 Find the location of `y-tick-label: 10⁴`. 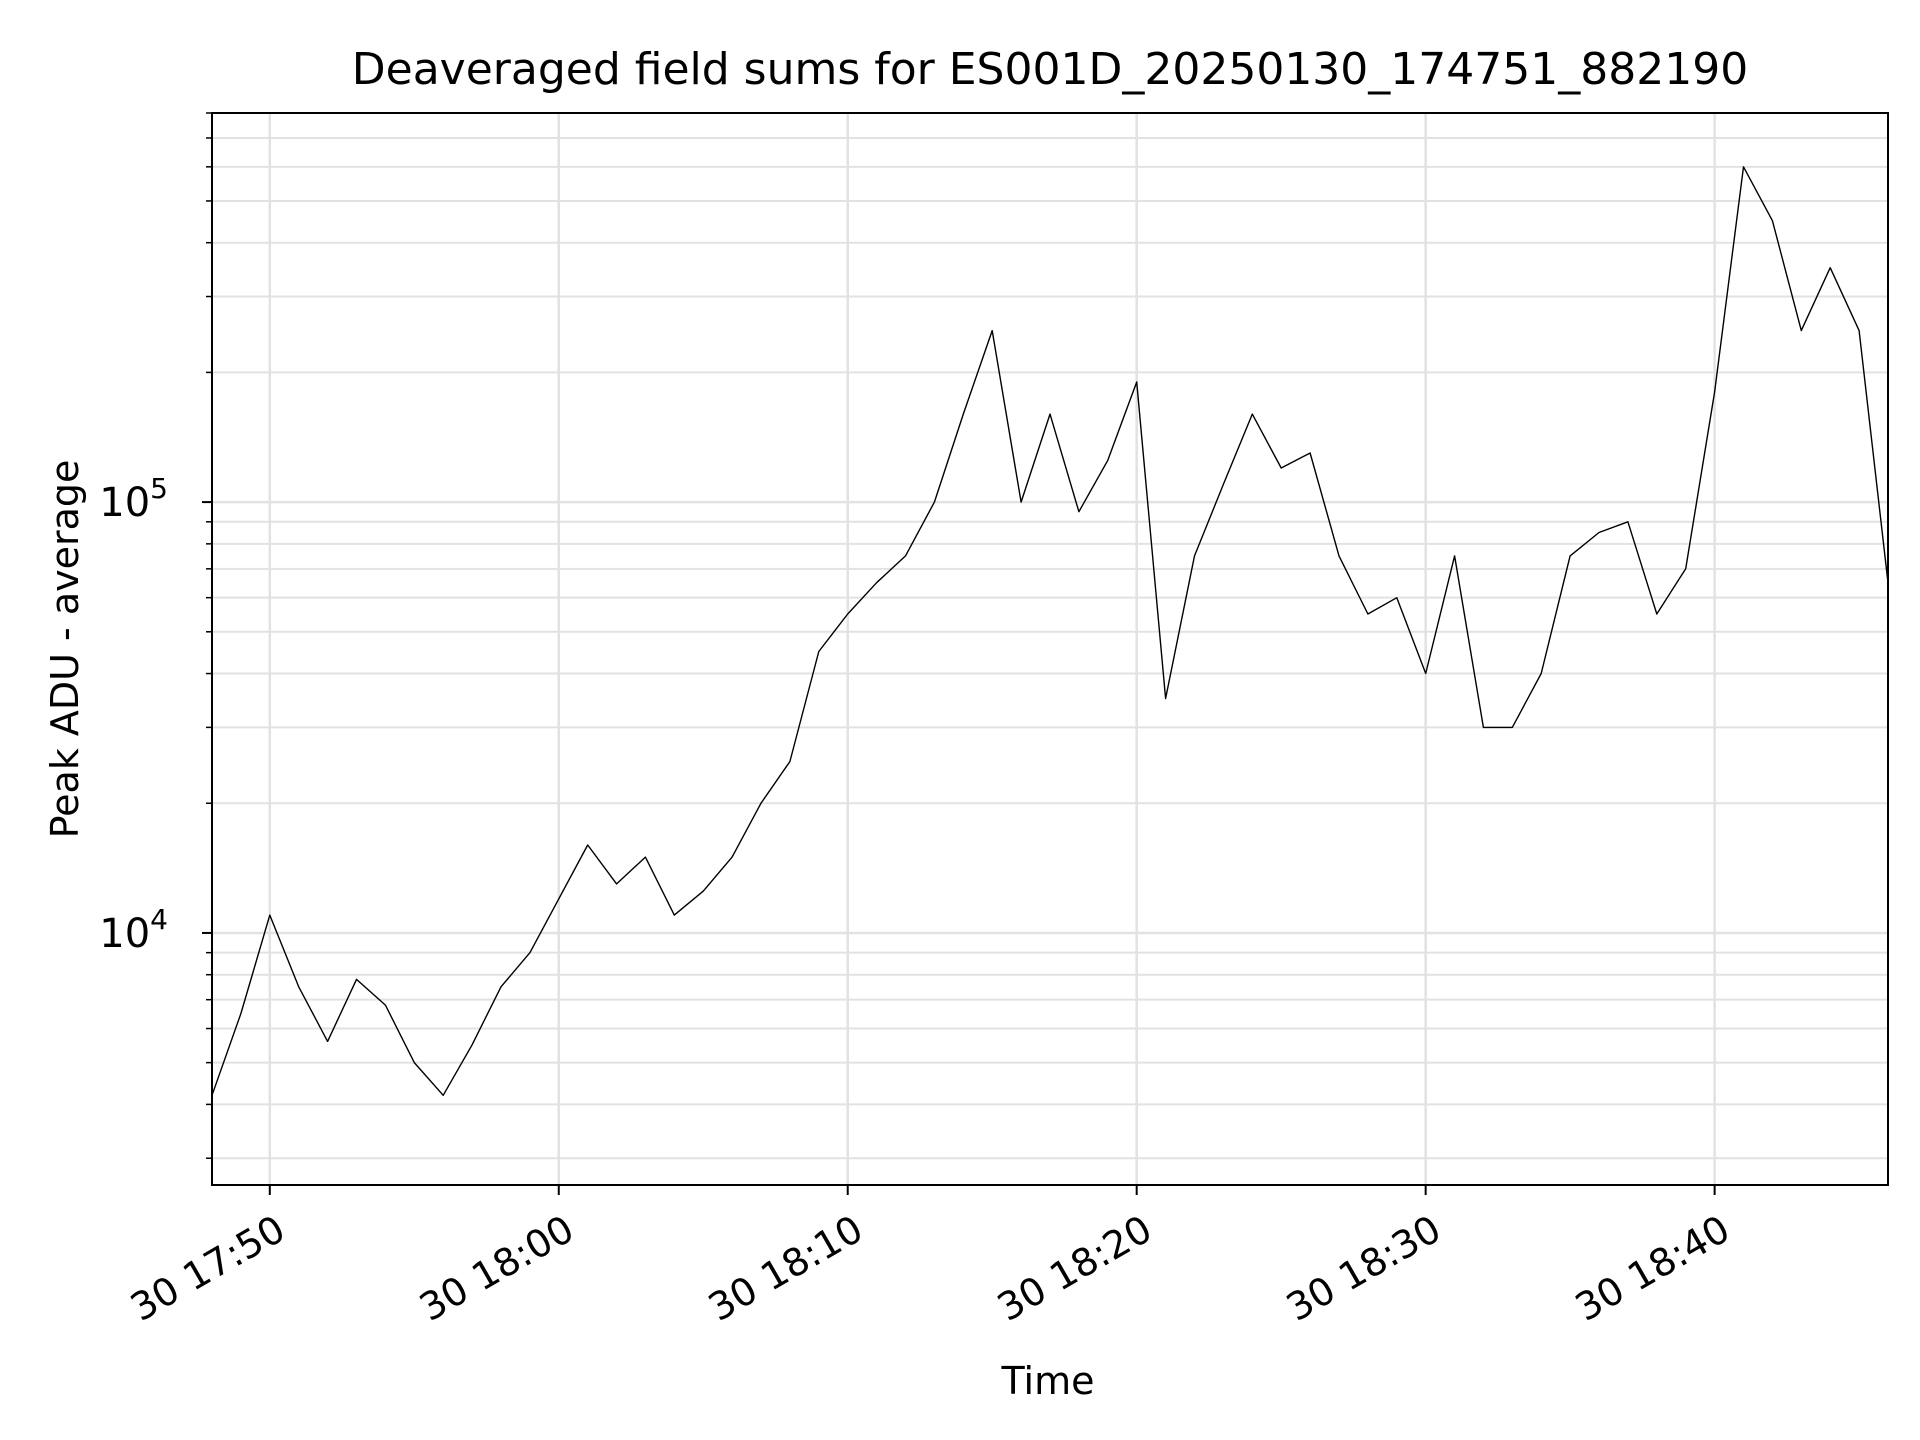

y-tick-label: 10⁴ is located at coordinates (133, 930).